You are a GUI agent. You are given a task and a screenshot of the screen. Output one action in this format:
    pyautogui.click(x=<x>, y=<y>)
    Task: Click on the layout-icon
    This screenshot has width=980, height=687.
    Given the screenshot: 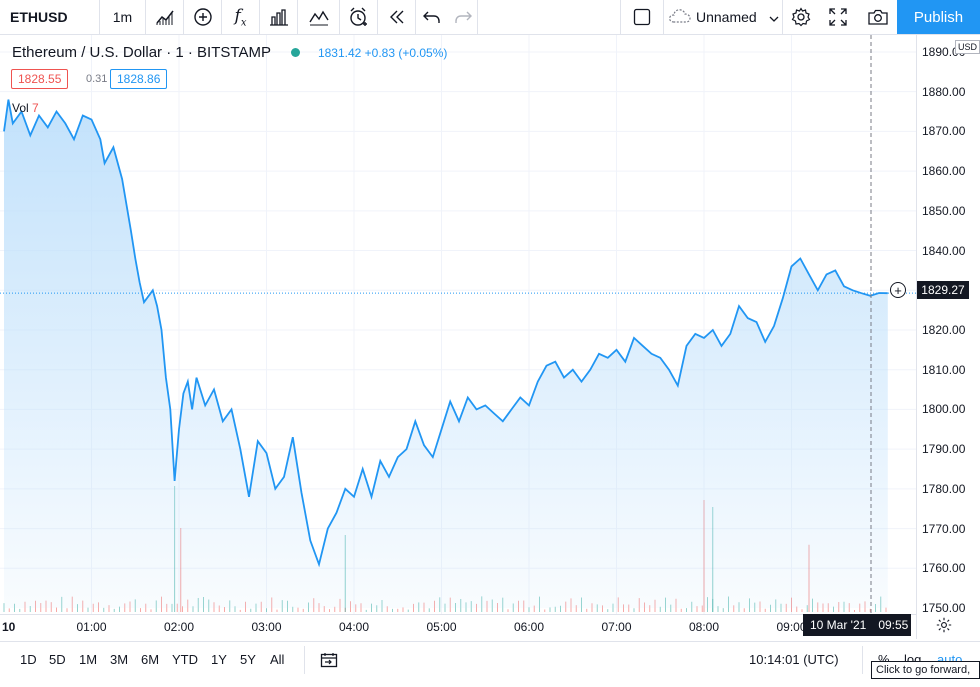 What is the action you would take?
    pyautogui.click(x=642, y=17)
    